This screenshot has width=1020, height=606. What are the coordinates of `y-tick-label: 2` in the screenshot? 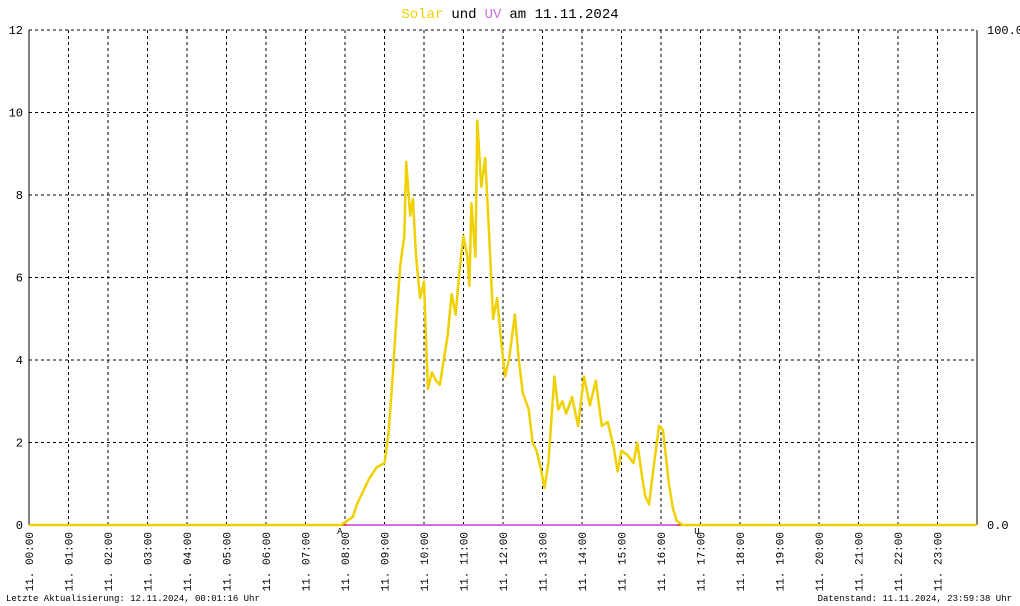 It's located at (19, 444).